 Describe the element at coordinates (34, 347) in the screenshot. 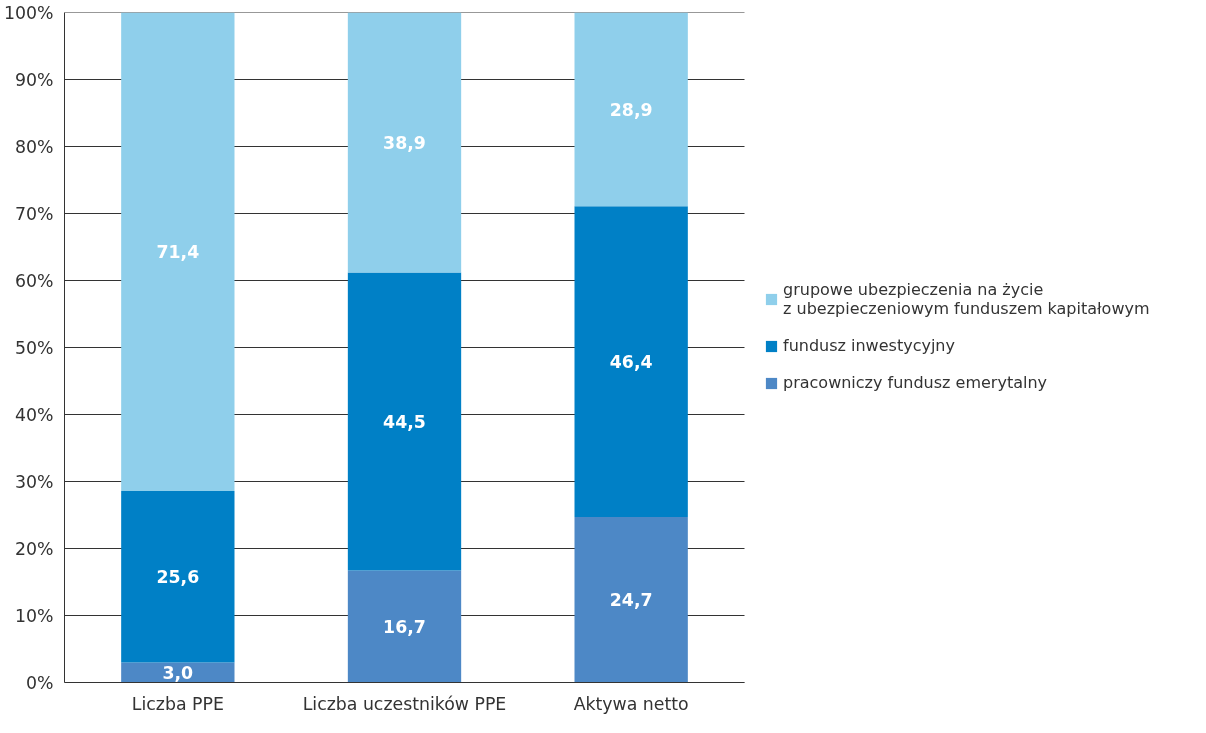

I see `y-tick-label: 50%` at that location.